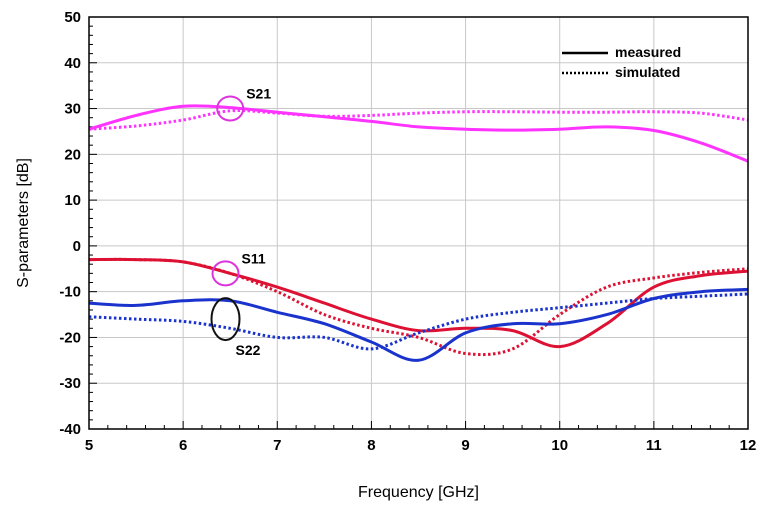 Image resolution: width=761 pixels, height=507 pixels. Describe the element at coordinates (183, 445) in the screenshot. I see `x-tick-label-6: 6` at that location.